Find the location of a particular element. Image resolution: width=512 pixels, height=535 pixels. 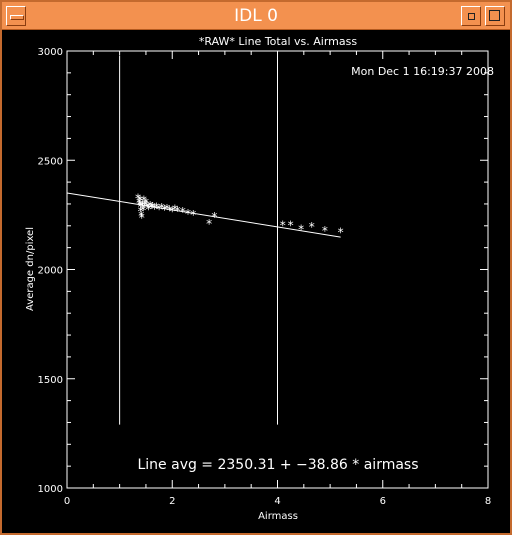

y-tick-label: 3000 is located at coordinates (50, 52).